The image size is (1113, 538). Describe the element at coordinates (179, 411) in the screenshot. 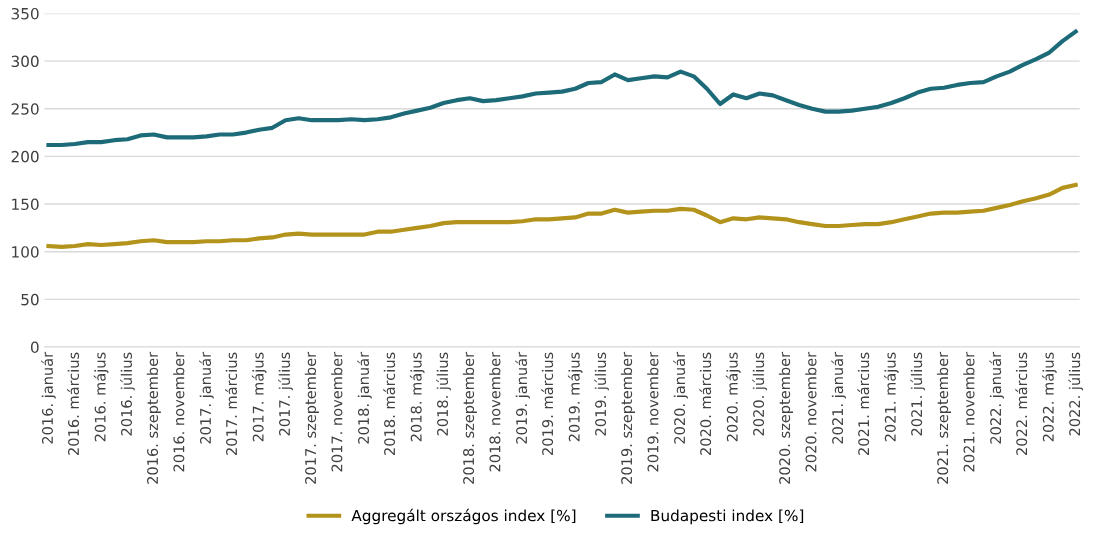

I see `x-tick-label: 2016. november` at that location.